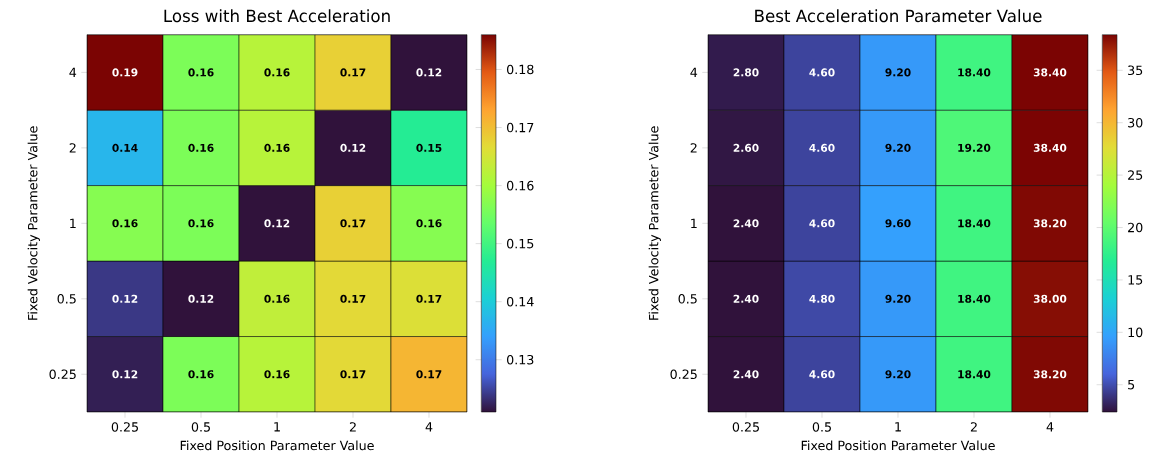 The height and width of the screenshot is (470, 1172). I want to click on data-label: 2.60, so click(746, 147).